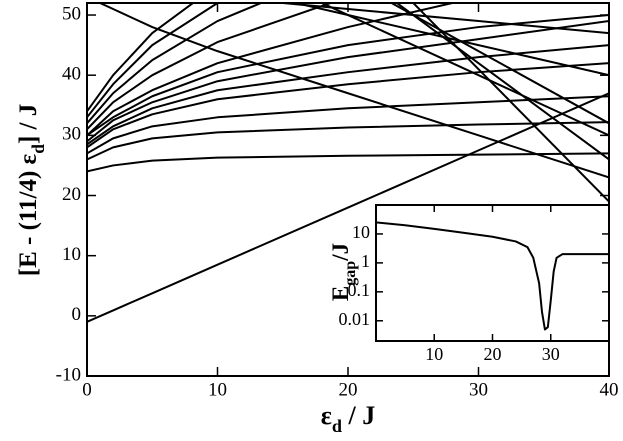  What do you see at coordinates (359, 290) in the screenshot?
I see `y-tick-label: 0.1` at bounding box center [359, 290].